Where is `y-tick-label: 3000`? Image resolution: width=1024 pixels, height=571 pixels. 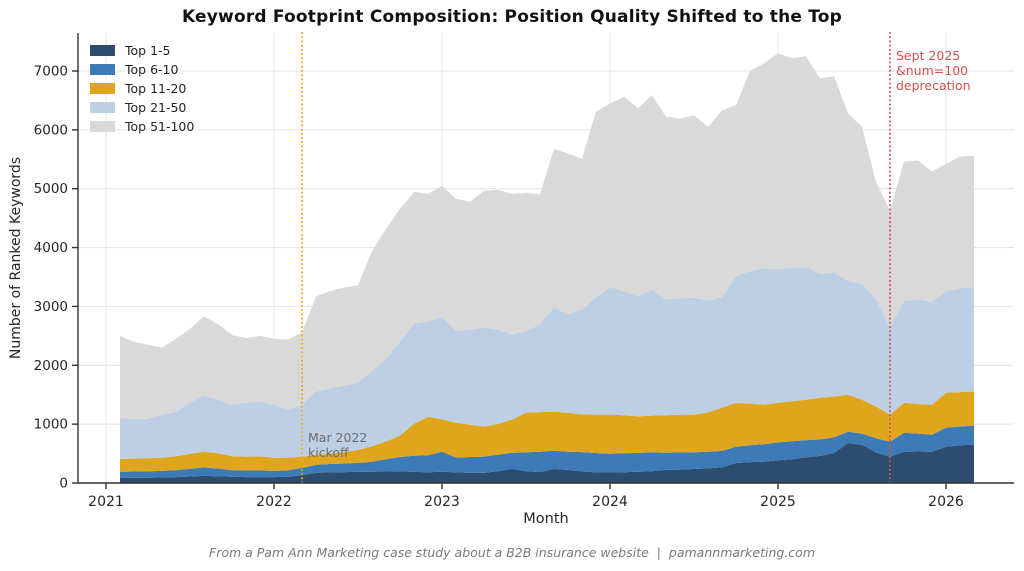
y-tick-label: 3000 is located at coordinates (51, 307).